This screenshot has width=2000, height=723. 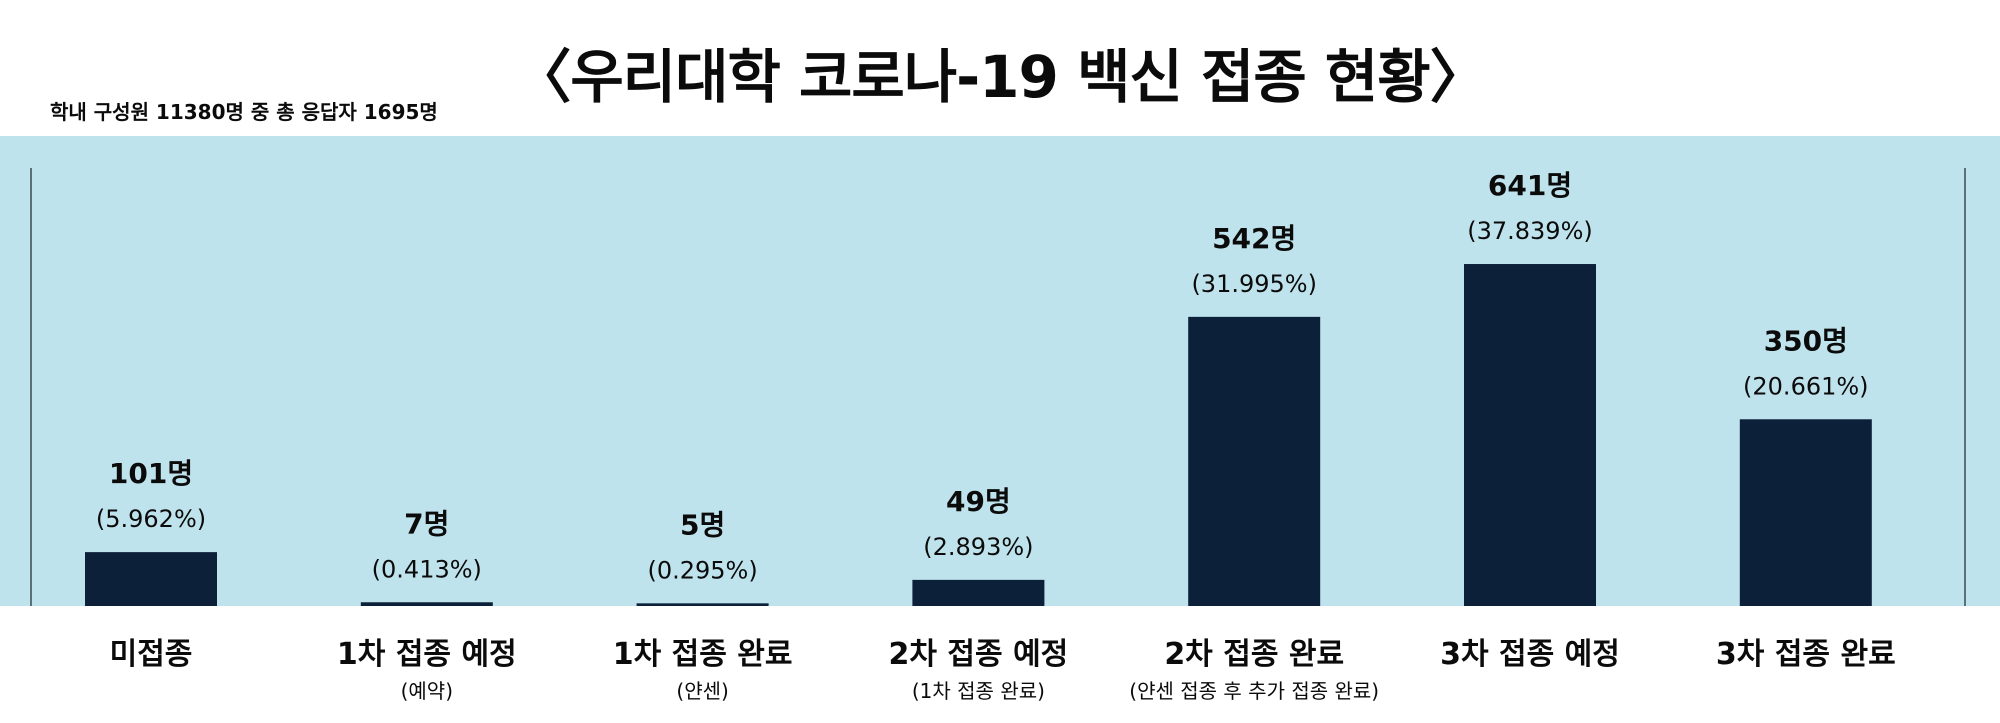 What do you see at coordinates (1254, 238) in the screenshot?
I see `data-label-count: 542명` at bounding box center [1254, 238].